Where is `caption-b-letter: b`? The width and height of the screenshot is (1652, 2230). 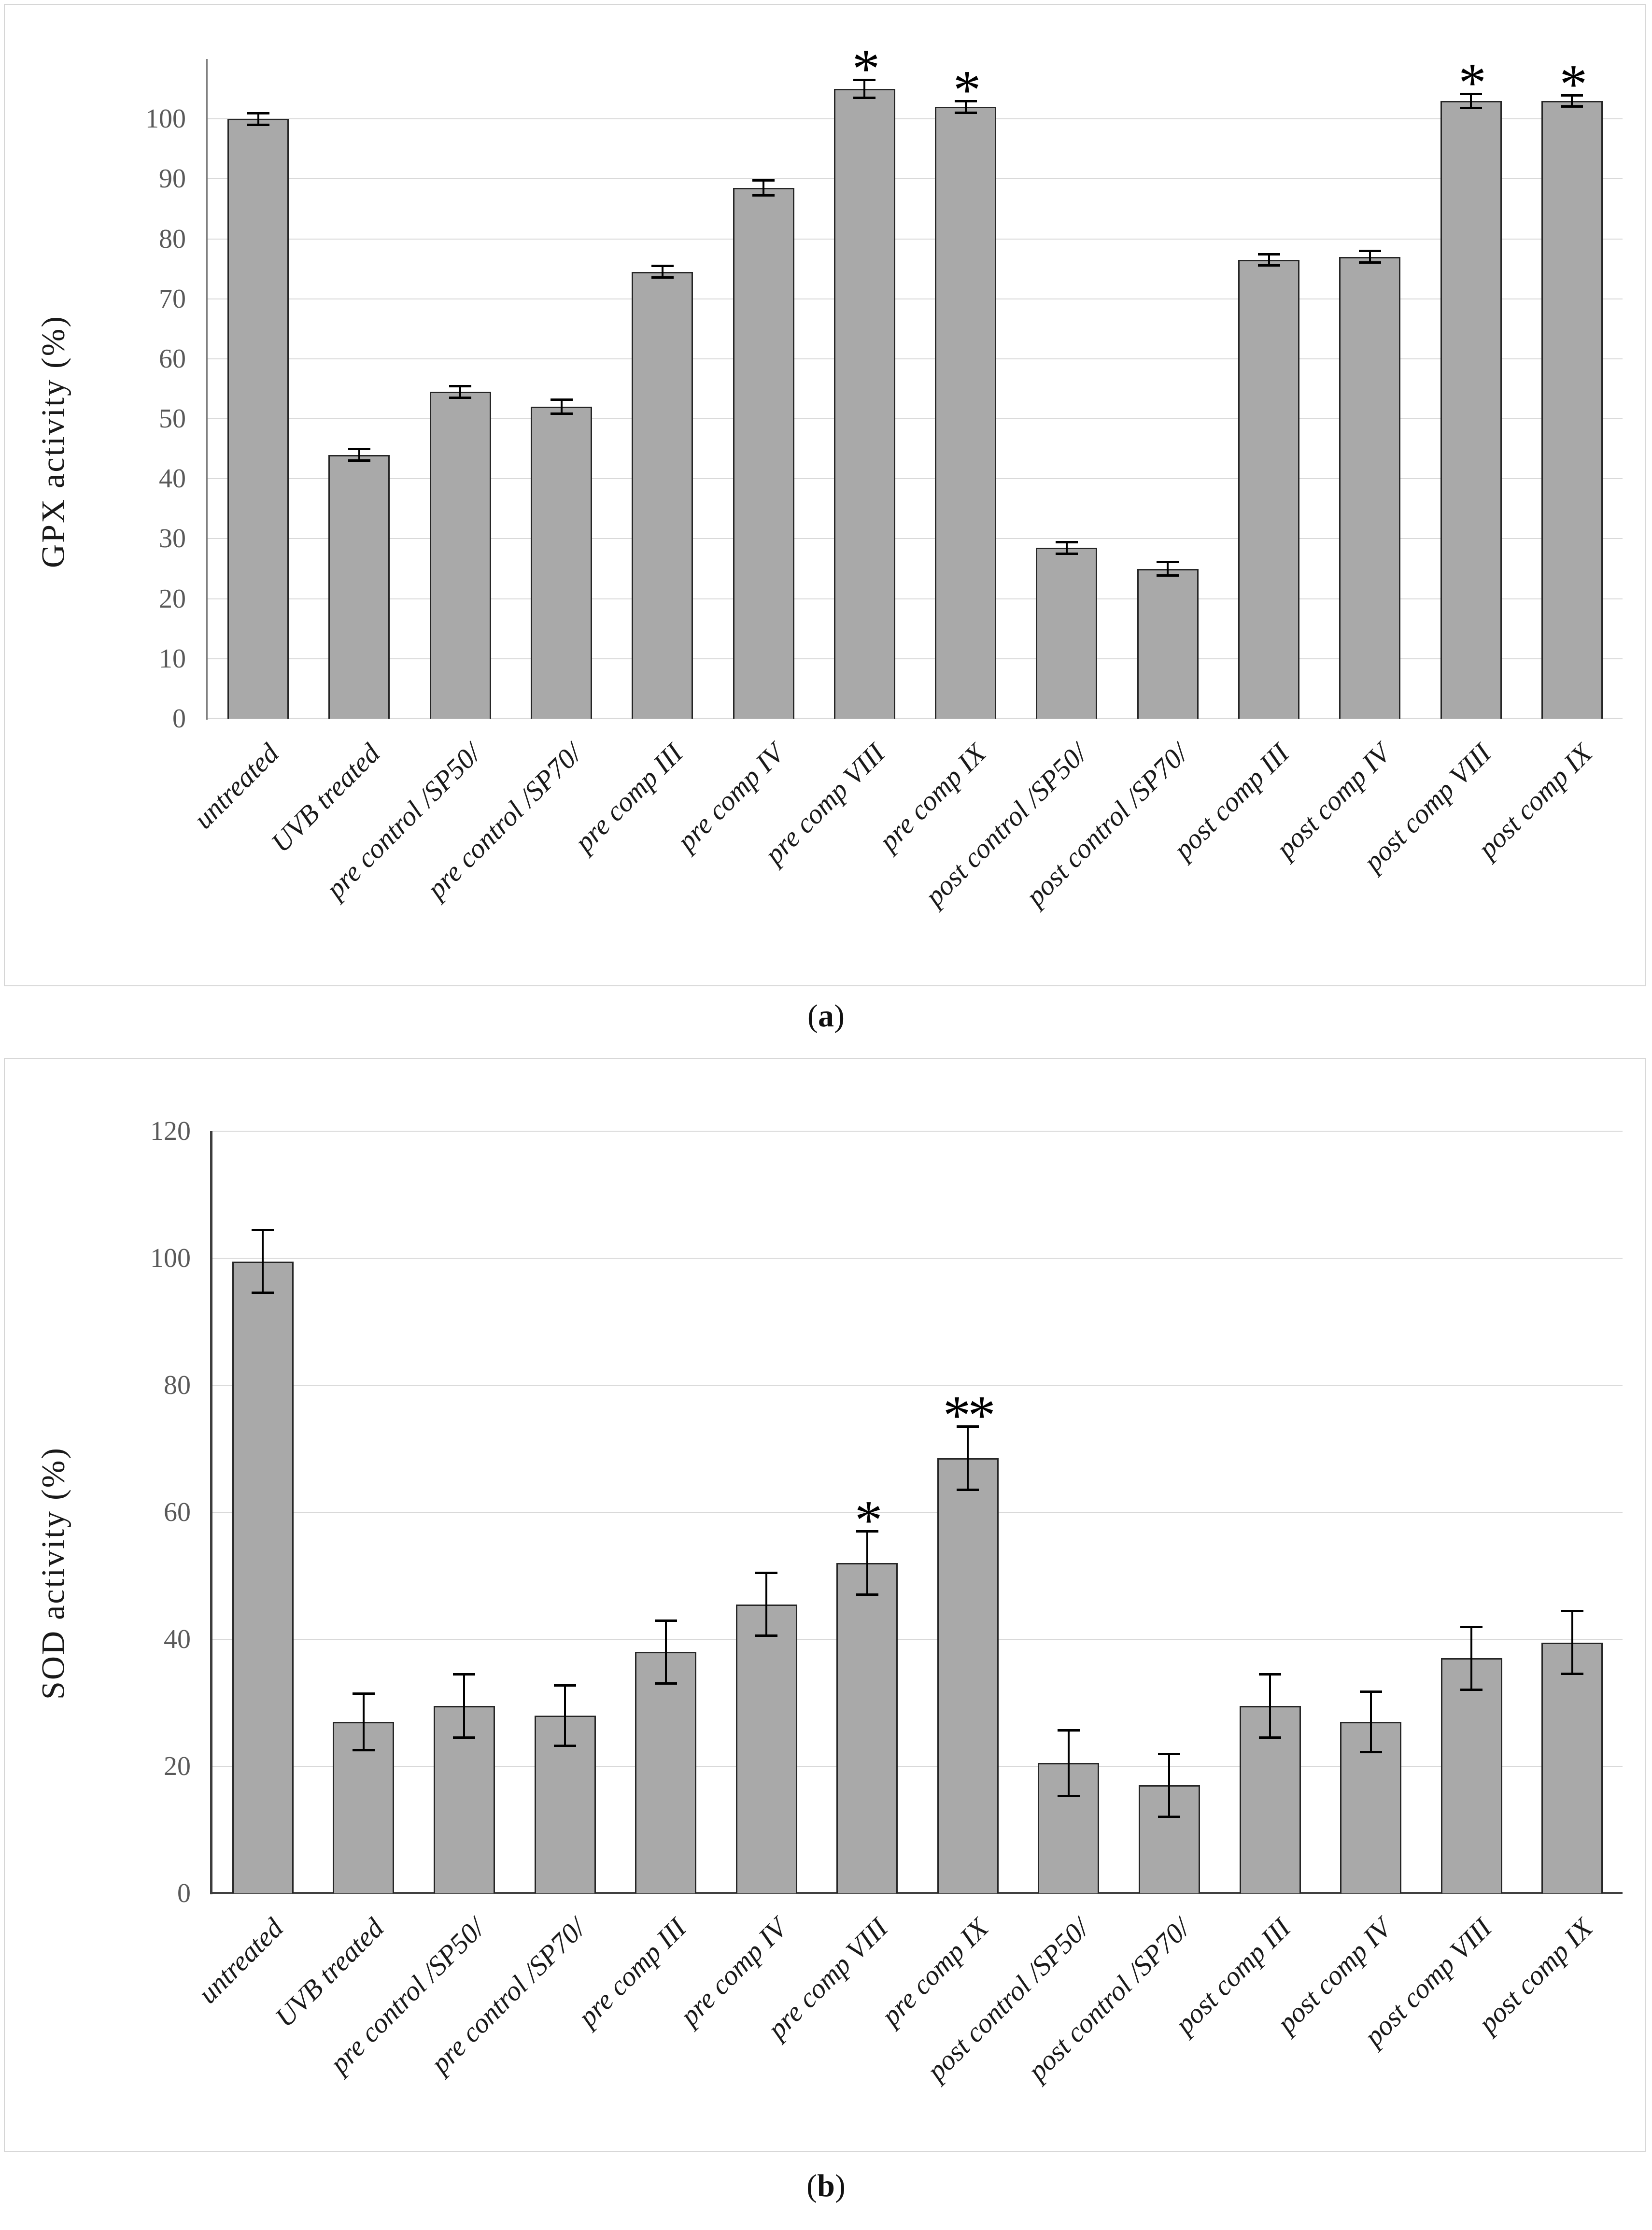 caption-b-letter: b is located at coordinates (826, 2185).